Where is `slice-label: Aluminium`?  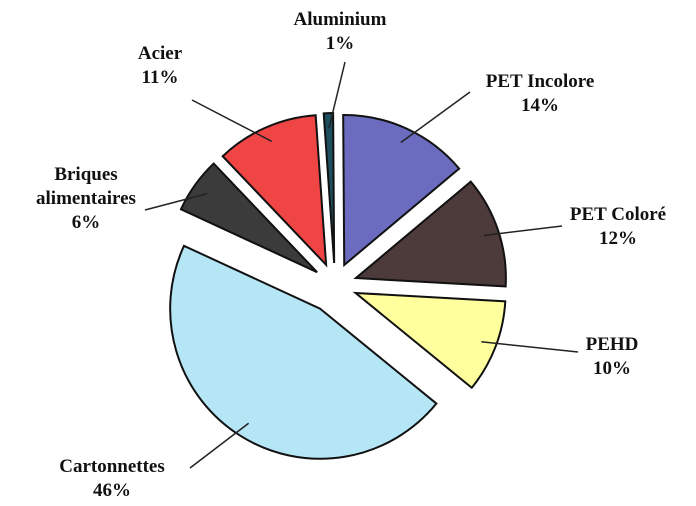
slice-label: Aluminium is located at coordinates (340, 19).